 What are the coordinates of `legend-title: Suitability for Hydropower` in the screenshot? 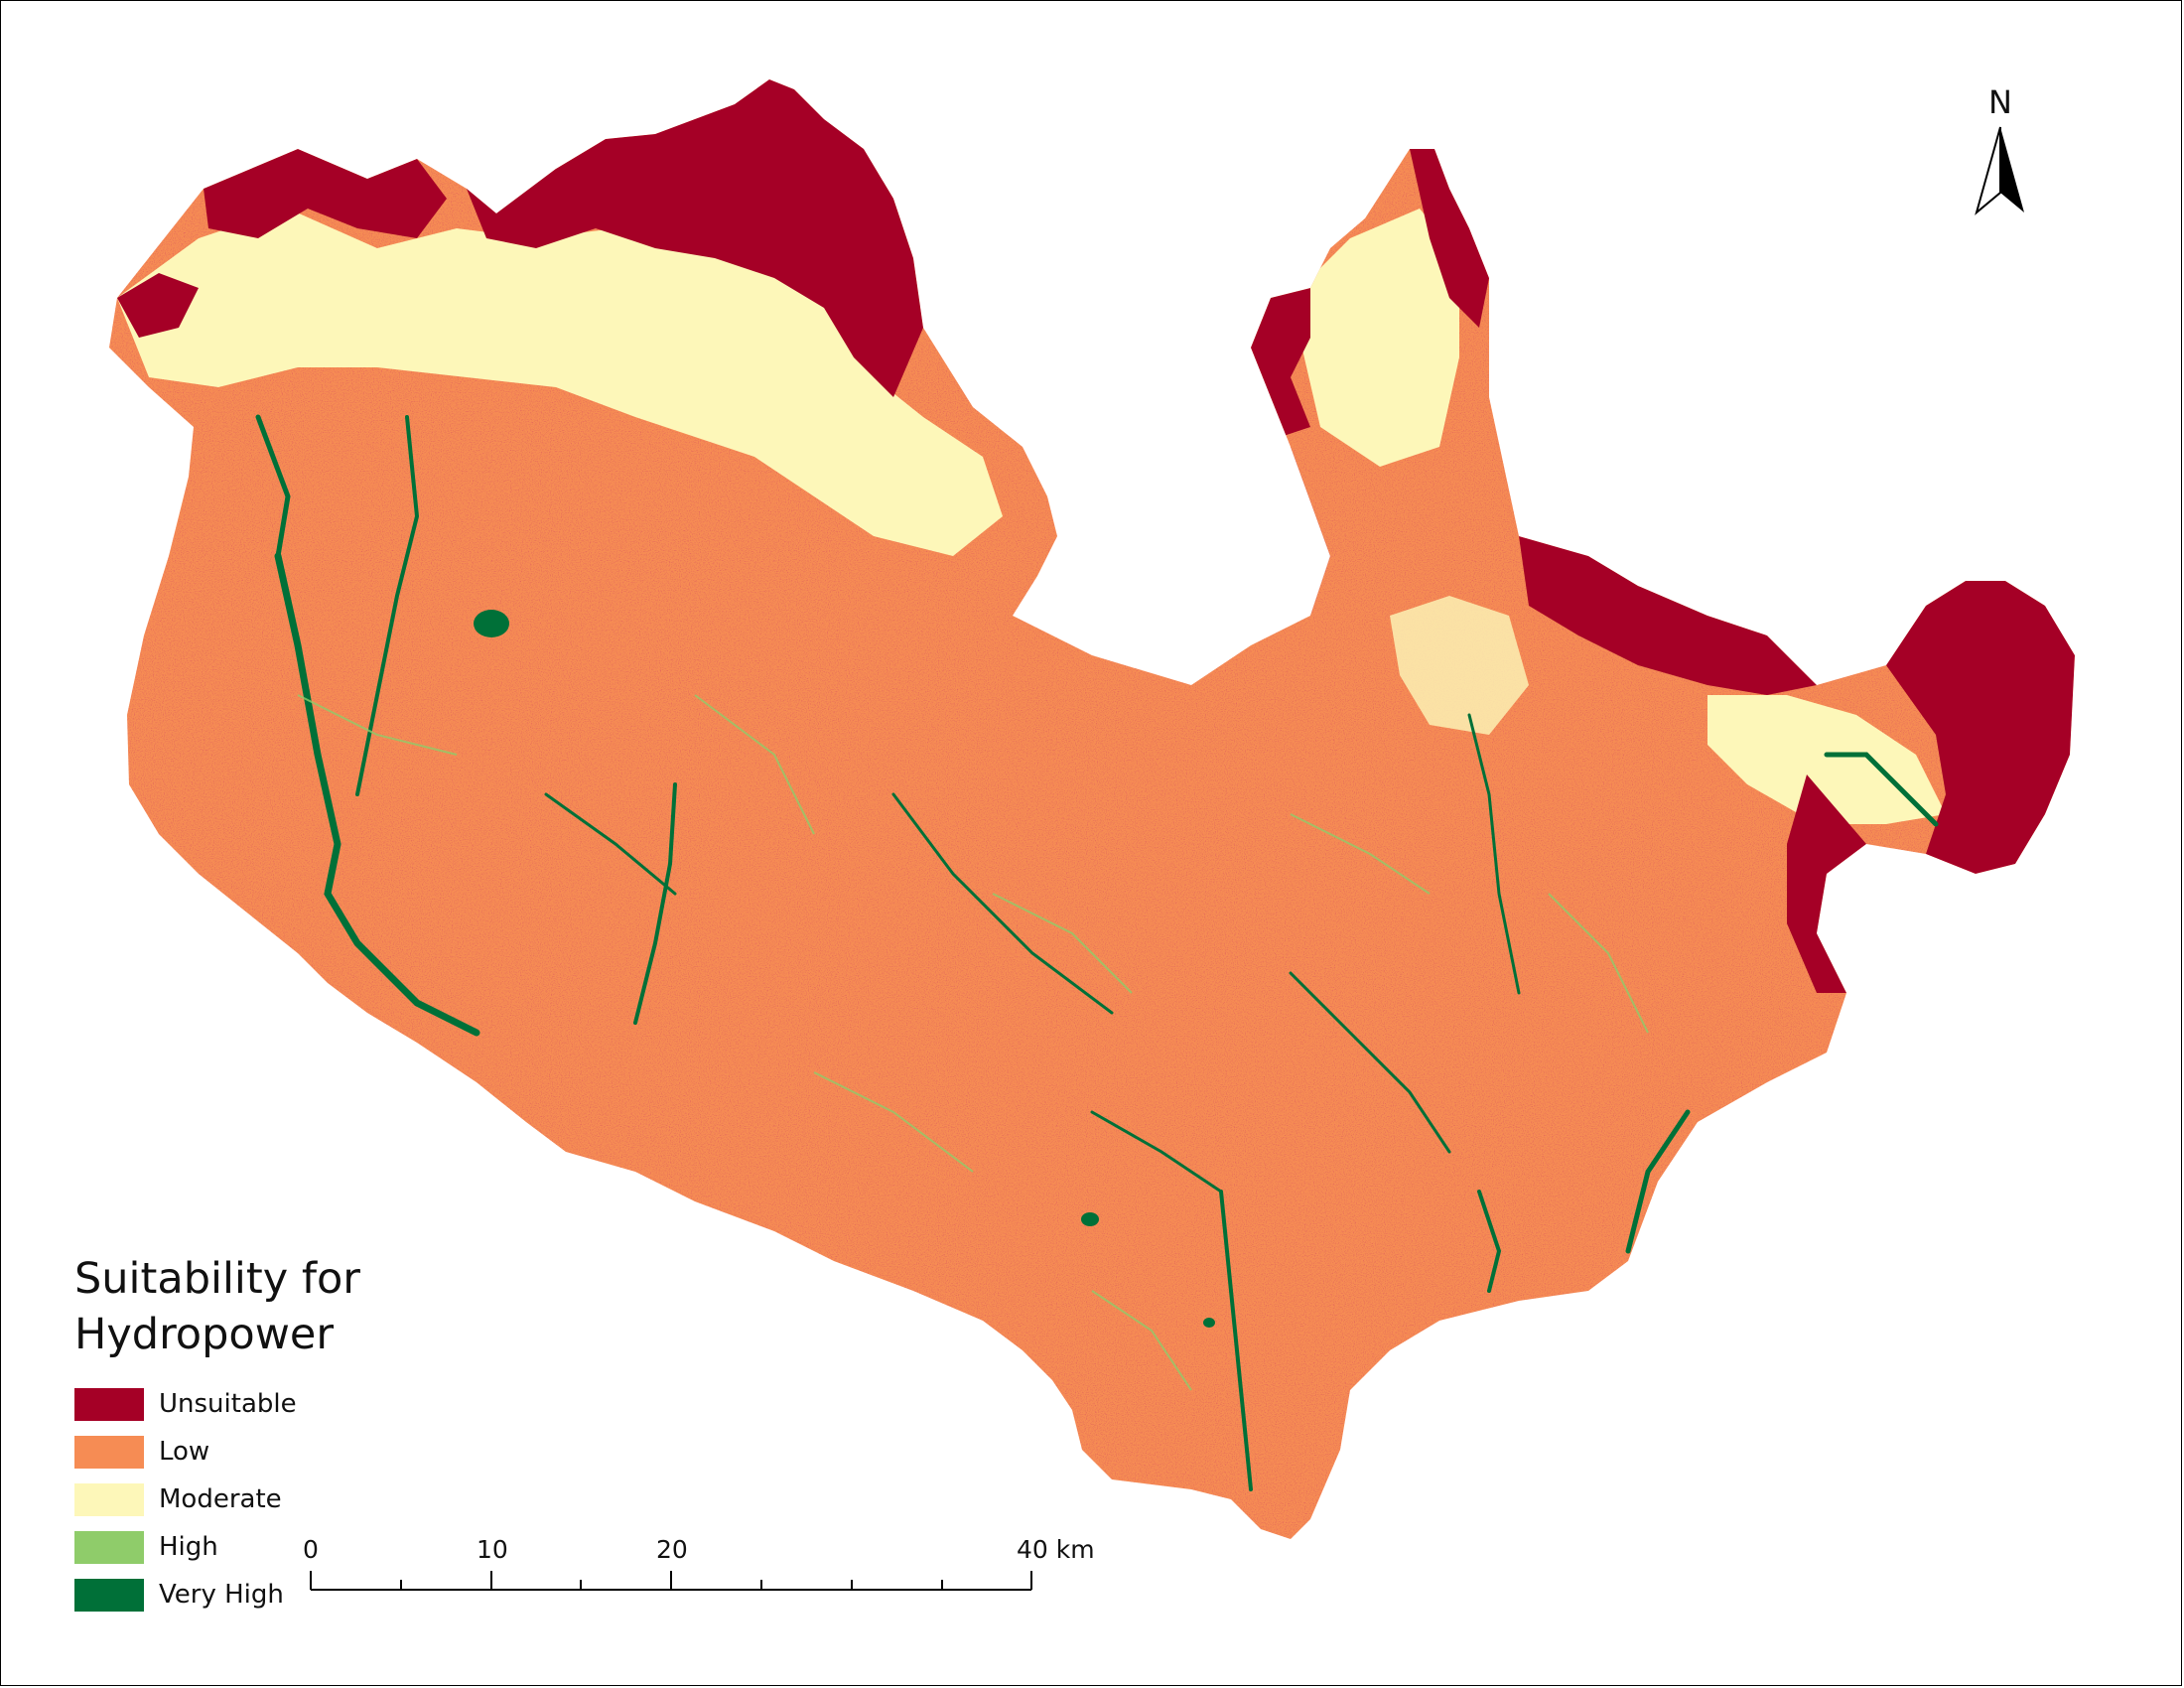 It's located at (233, 1306).